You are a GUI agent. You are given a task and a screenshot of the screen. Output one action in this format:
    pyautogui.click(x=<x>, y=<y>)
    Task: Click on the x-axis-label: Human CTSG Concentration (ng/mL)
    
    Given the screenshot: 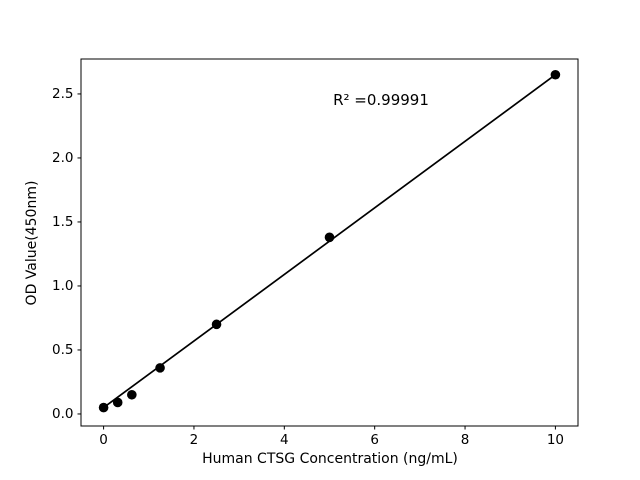 What is the action you would take?
    pyautogui.click(x=330, y=459)
    